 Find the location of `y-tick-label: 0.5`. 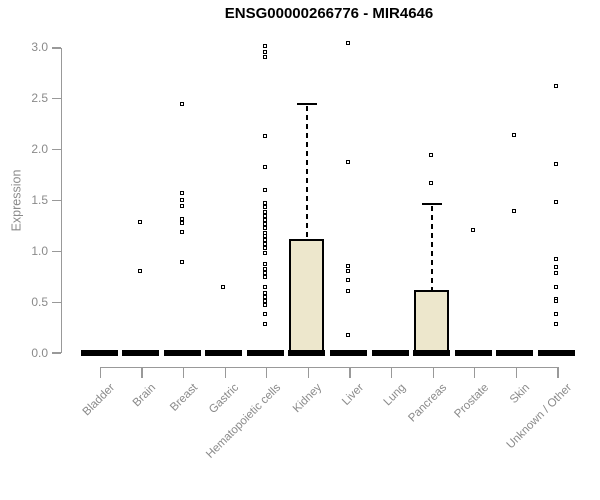

y-tick-label: 0.5 is located at coordinates (39, 301).